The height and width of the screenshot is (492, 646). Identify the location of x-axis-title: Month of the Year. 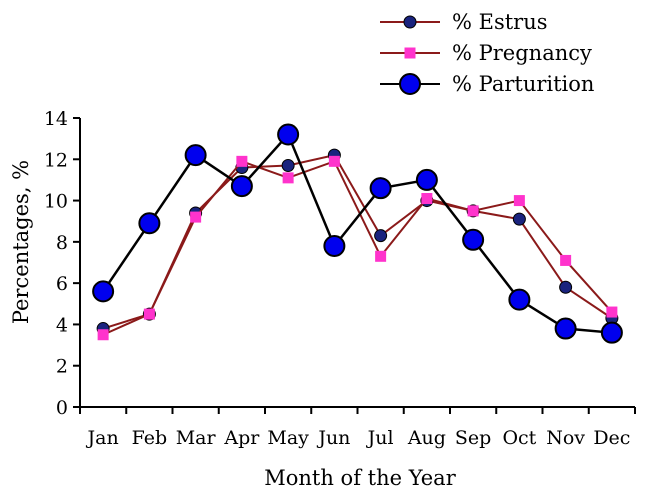
(360, 478).